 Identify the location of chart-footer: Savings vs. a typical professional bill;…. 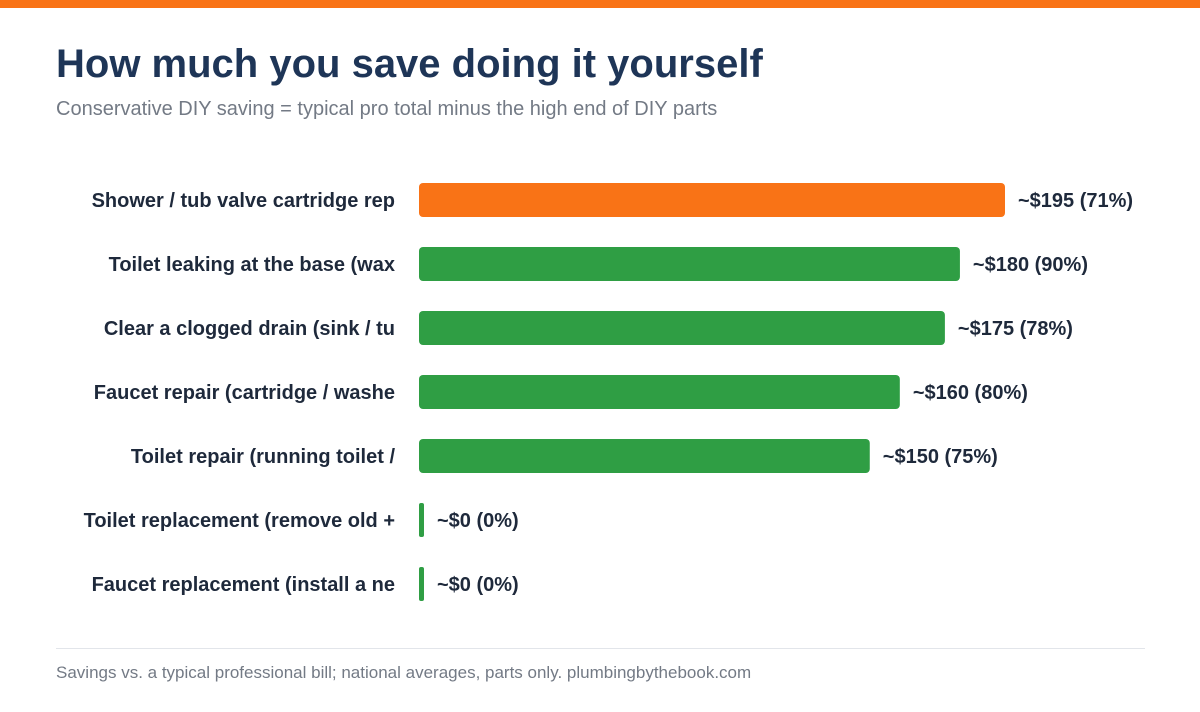
(404, 672).